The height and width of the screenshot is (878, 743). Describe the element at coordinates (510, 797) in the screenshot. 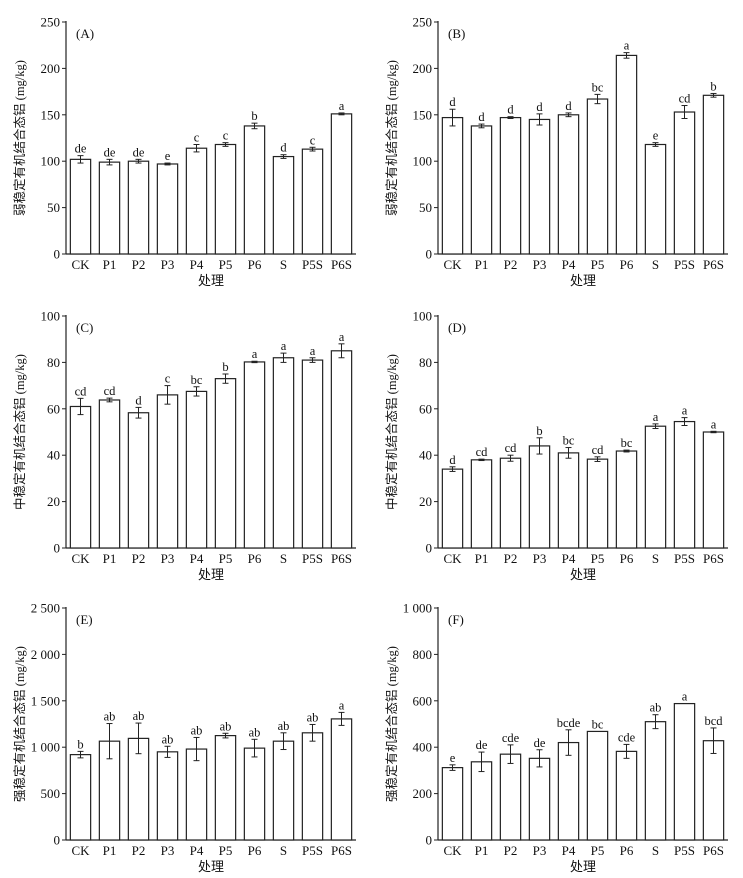

I see `bar-p2` at that location.